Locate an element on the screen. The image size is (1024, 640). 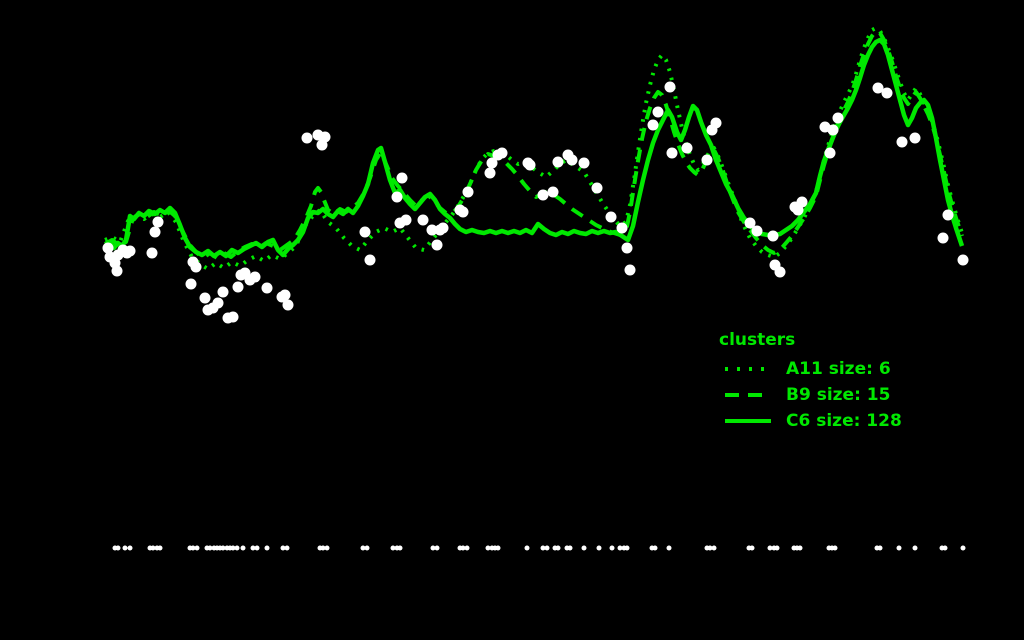
legend-entry-b9: B9 size: 15 is located at coordinates (807, 395).